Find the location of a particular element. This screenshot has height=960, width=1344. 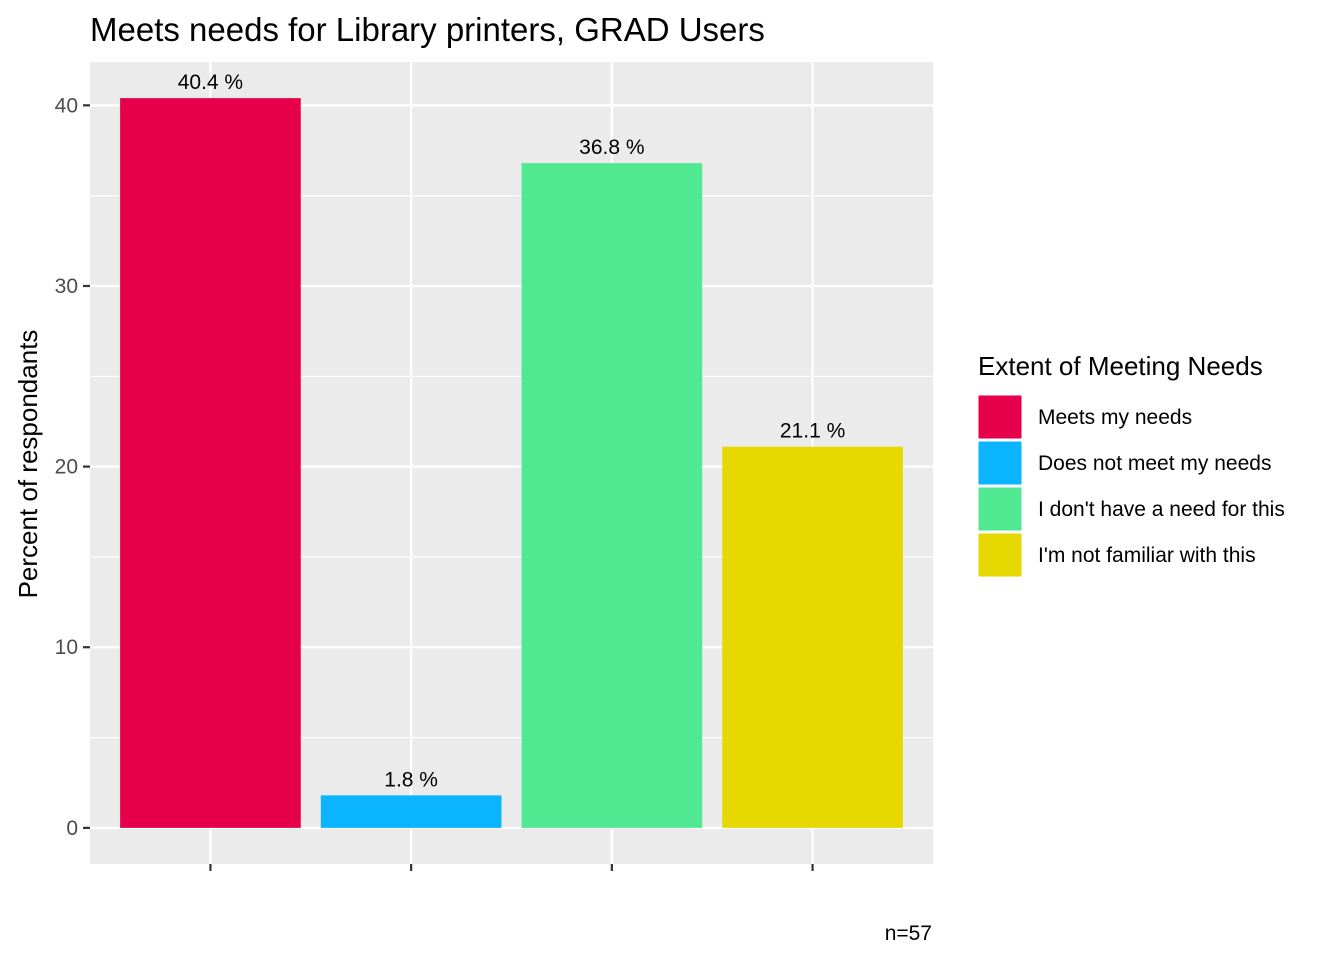

legend-label: Meets my needs is located at coordinates (1115, 417).